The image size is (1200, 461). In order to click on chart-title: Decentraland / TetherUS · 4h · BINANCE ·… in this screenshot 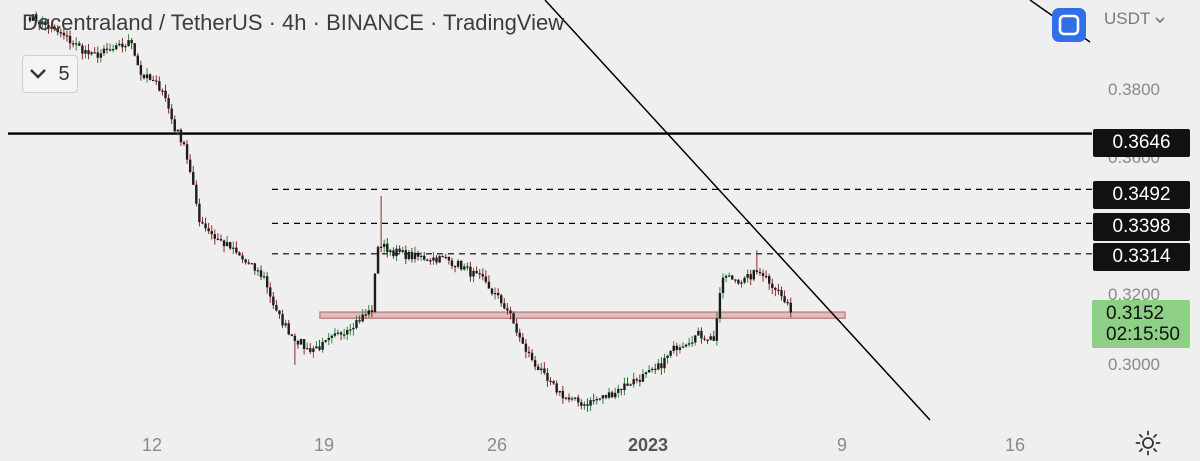, I will do `click(293, 22)`.